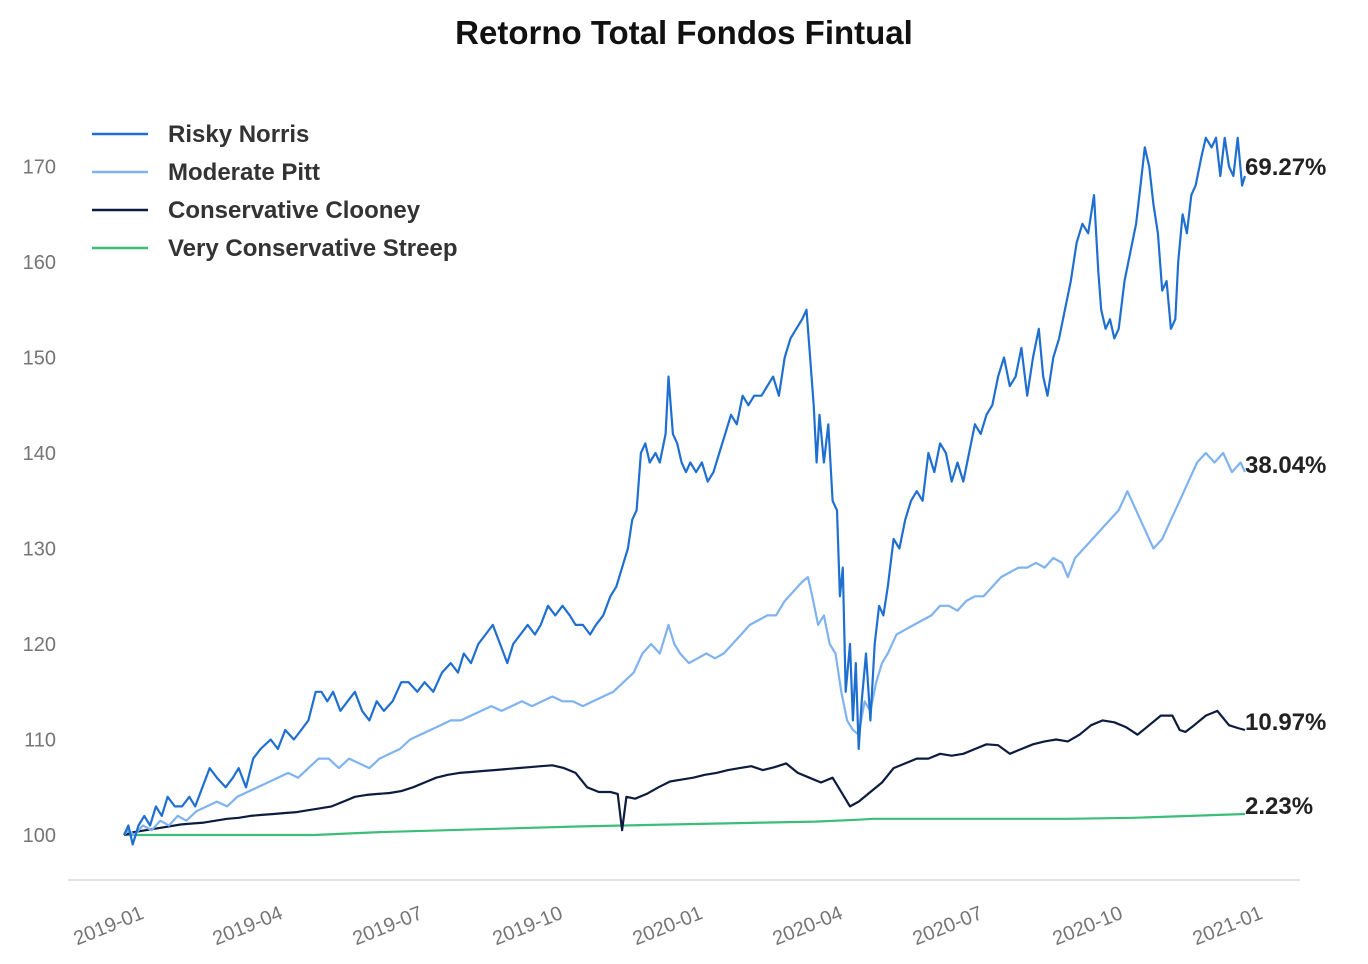  Describe the element at coordinates (1285, 487) in the screenshot. I see `end-labels: 69.27% 38.04% 10.97% 2.23%` at that location.